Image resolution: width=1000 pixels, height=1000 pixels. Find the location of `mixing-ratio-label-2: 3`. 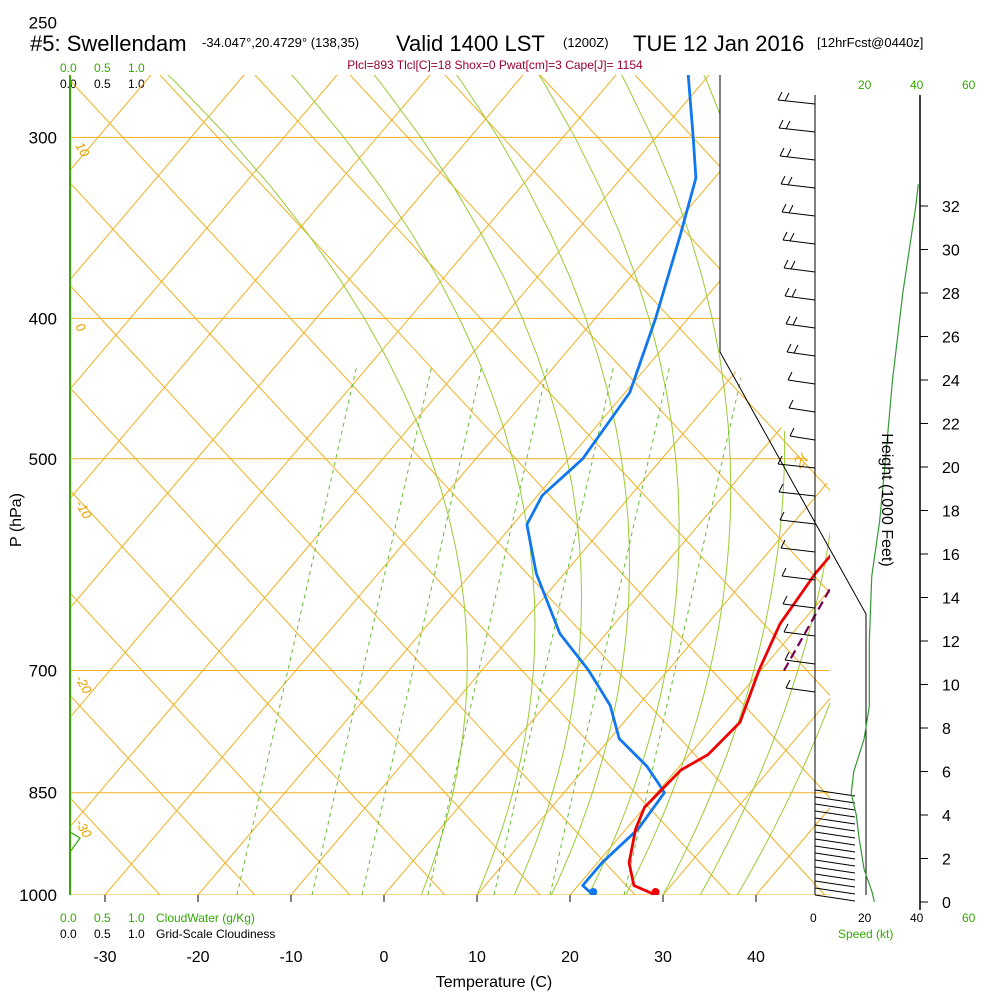

mixing-ratio-label-2: 3 is located at coordinates (362, 906).